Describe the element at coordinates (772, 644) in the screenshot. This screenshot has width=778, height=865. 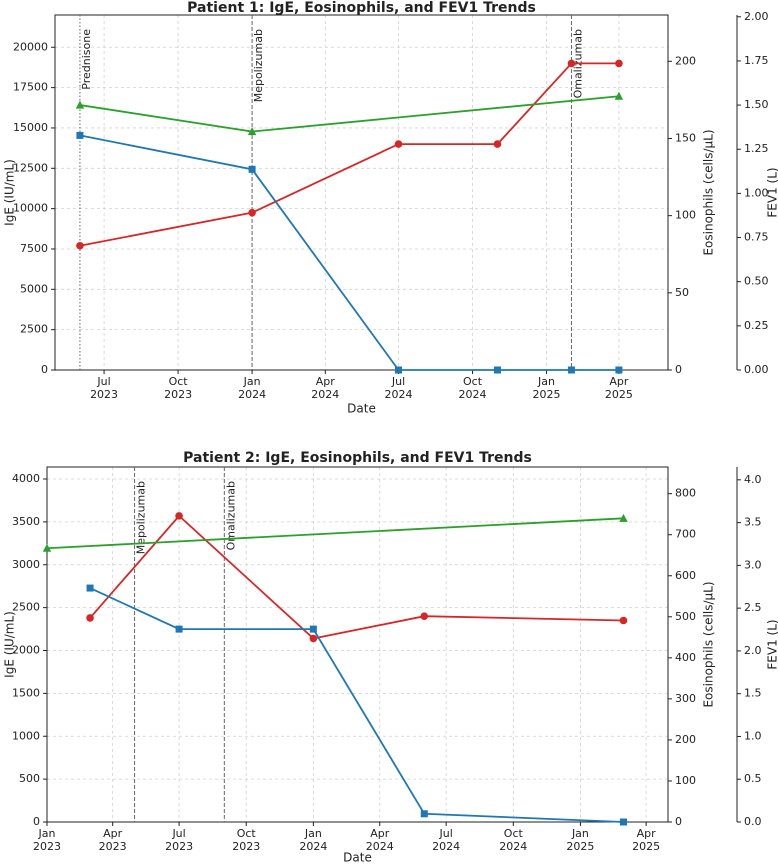
I see `axis-label: FEV1 (L)` at that location.